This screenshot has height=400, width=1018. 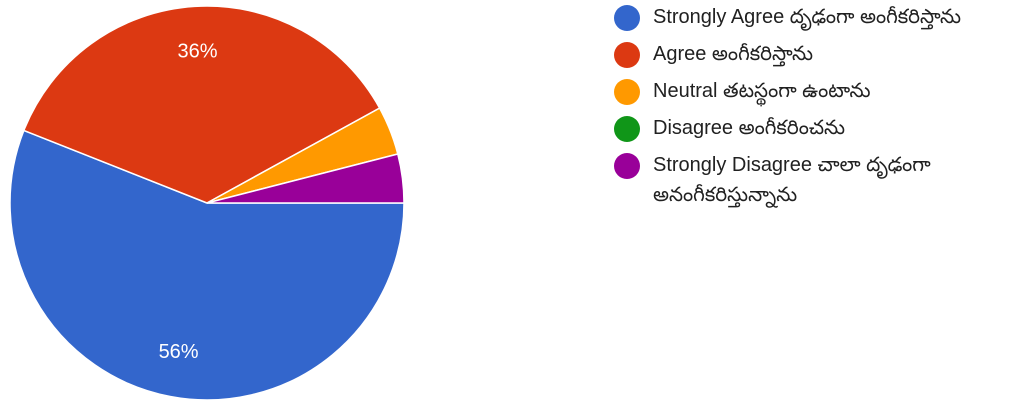 What do you see at coordinates (762, 91) in the screenshot?
I see `legend-label-3: Neutral తటస్థంగా ఉంటాను` at bounding box center [762, 91].